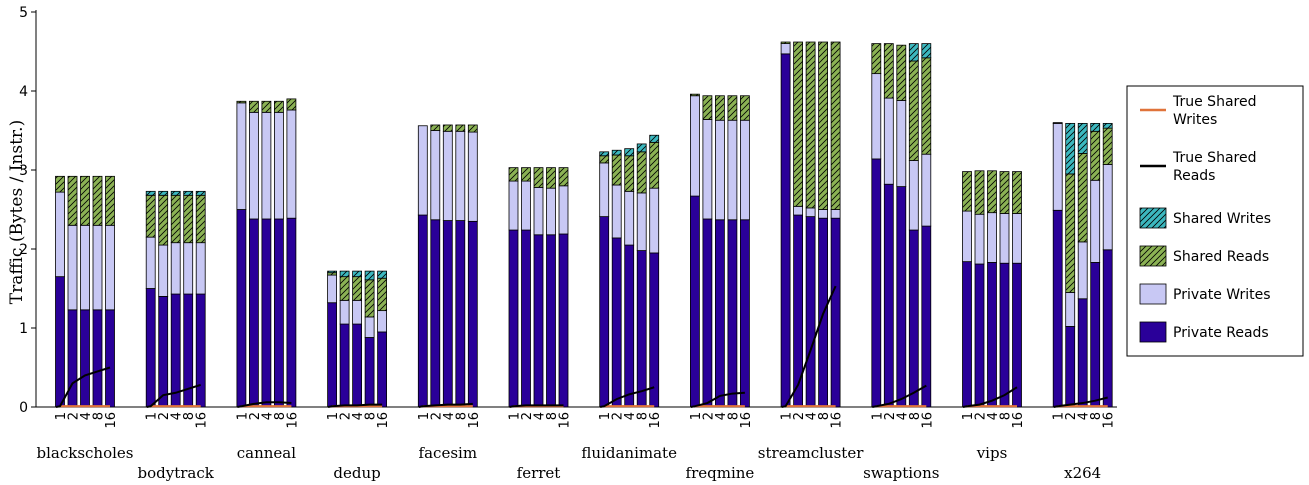 The width and height of the screenshot is (1309, 485). I want to click on y-tick-label: 2, so click(23, 250).